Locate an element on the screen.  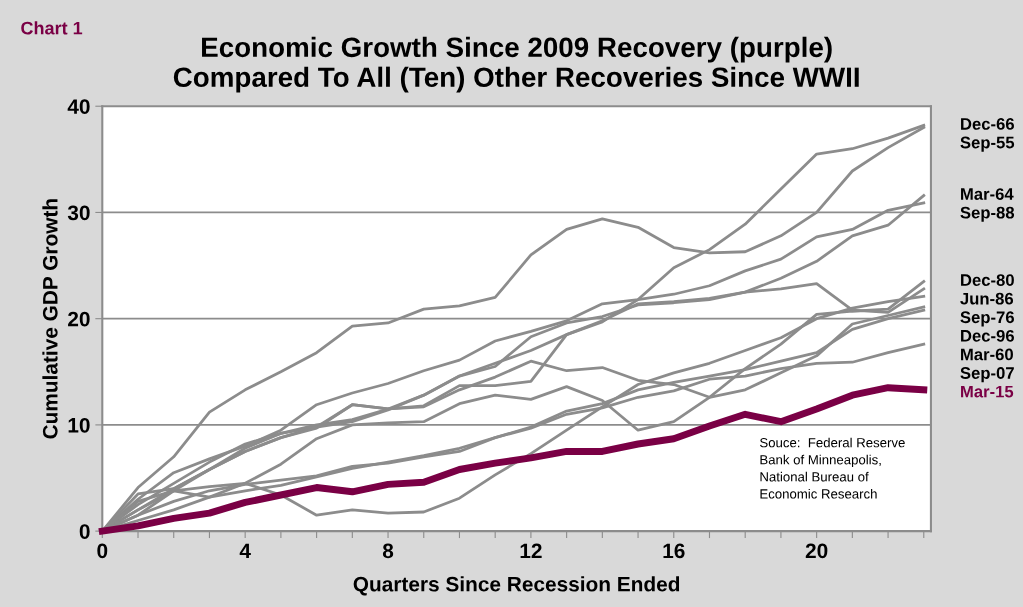
text: Sep-07 is located at coordinates (987, 375).